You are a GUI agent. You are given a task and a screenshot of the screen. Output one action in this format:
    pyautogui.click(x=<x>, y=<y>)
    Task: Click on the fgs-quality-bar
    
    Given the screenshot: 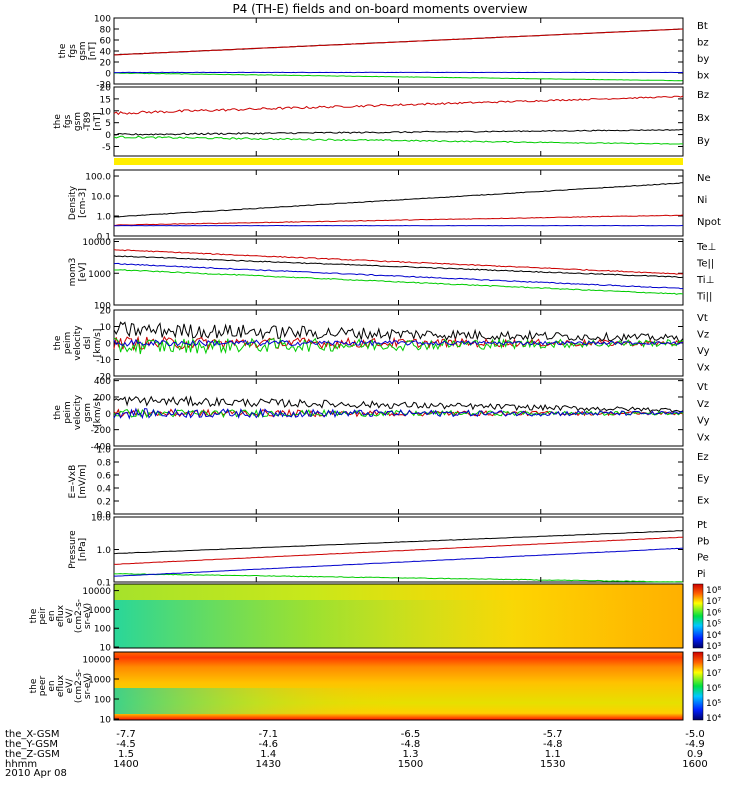 What is the action you would take?
    pyautogui.click(x=398, y=161)
    